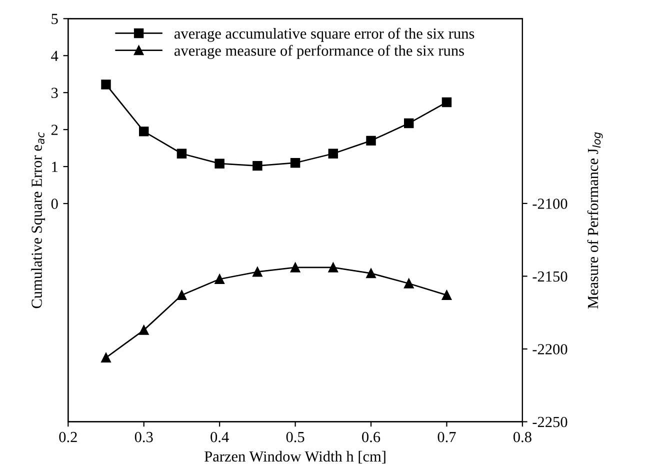 The width and height of the screenshot is (649, 466). What do you see at coordinates (143, 437) in the screenshot?
I see `x-tick-label: 0.3` at bounding box center [143, 437].